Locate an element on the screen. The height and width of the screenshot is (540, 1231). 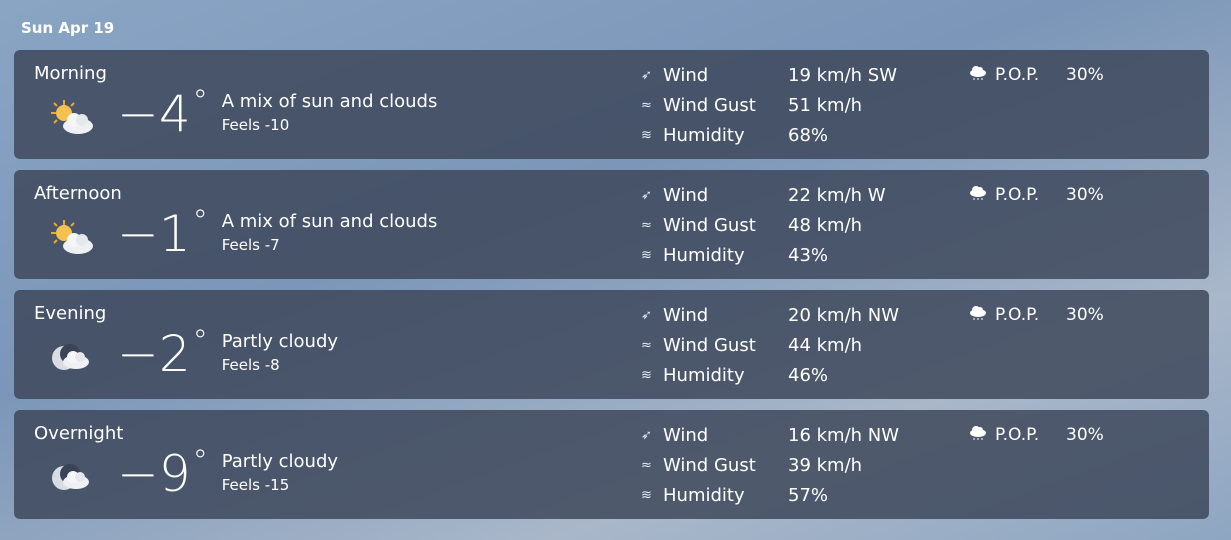
period-label: Evening is located at coordinates (70, 313).